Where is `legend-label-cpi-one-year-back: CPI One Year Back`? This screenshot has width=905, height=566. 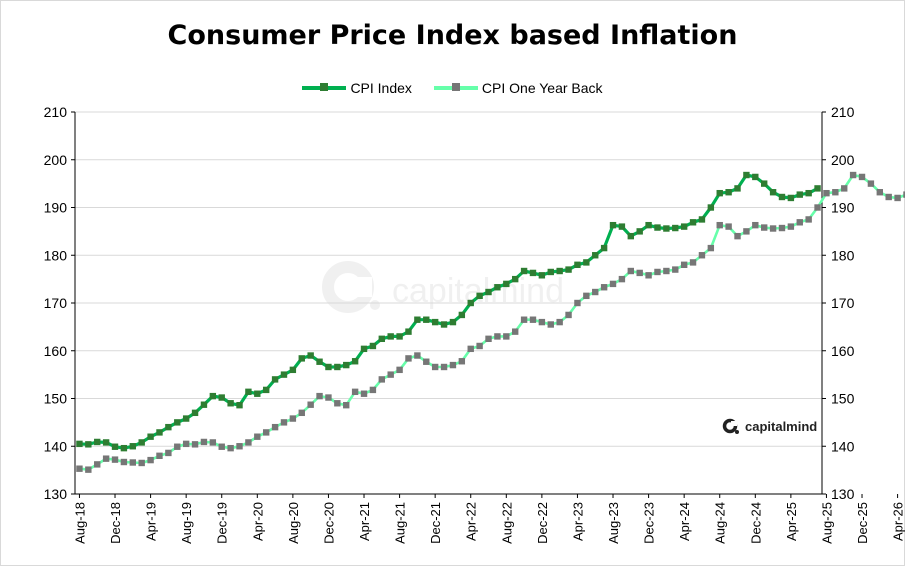 legend-label-cpi-one-year-back: CPI One Year Back is located at coordinates (542, 88).